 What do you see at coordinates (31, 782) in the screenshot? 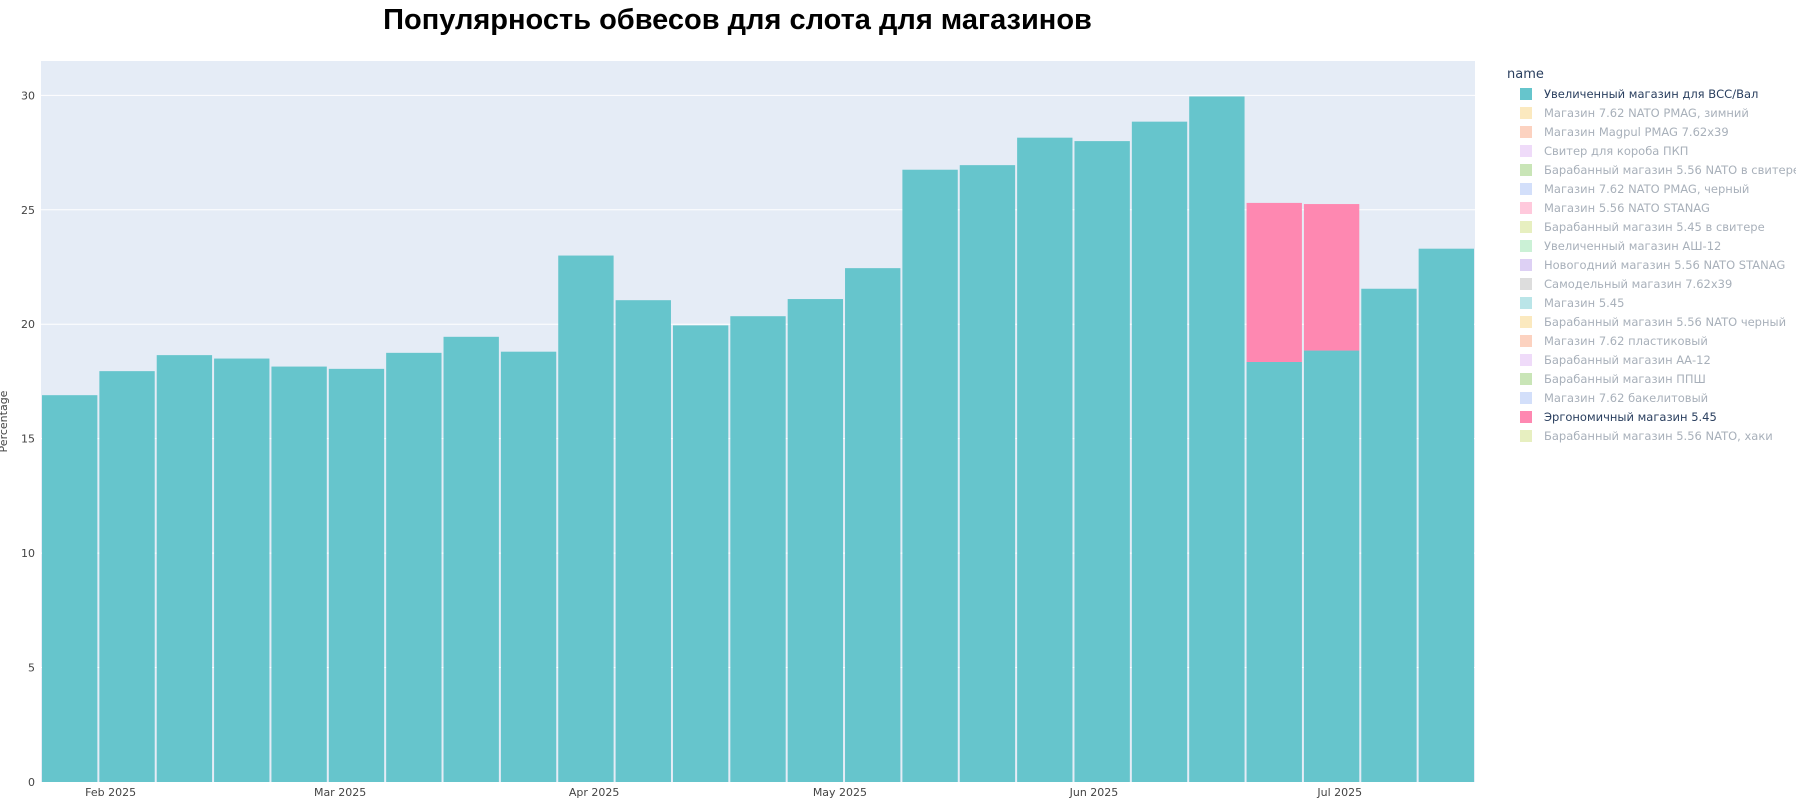
I see `y-tick-label: 0` at bounding box center [31, 782].